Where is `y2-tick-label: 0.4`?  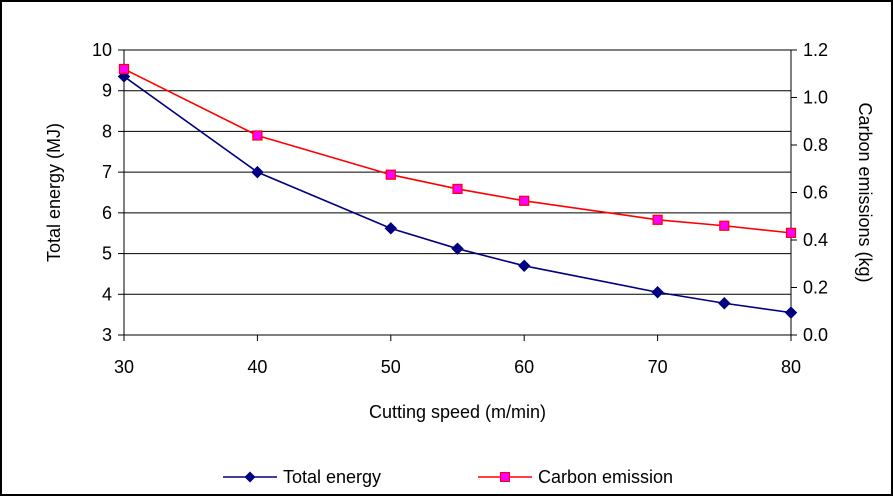 y2-tick-label: 0.4 is located at coordinates (815, 240).